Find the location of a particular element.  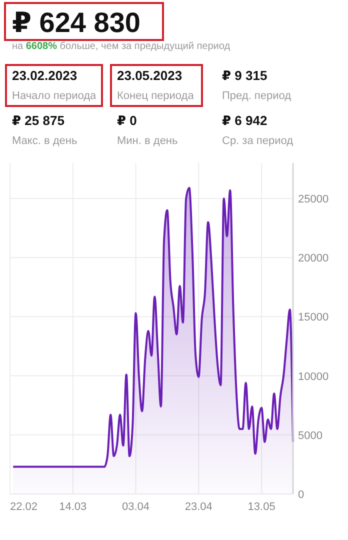

text: ₽ 0 is located at coordinates (127, 120).